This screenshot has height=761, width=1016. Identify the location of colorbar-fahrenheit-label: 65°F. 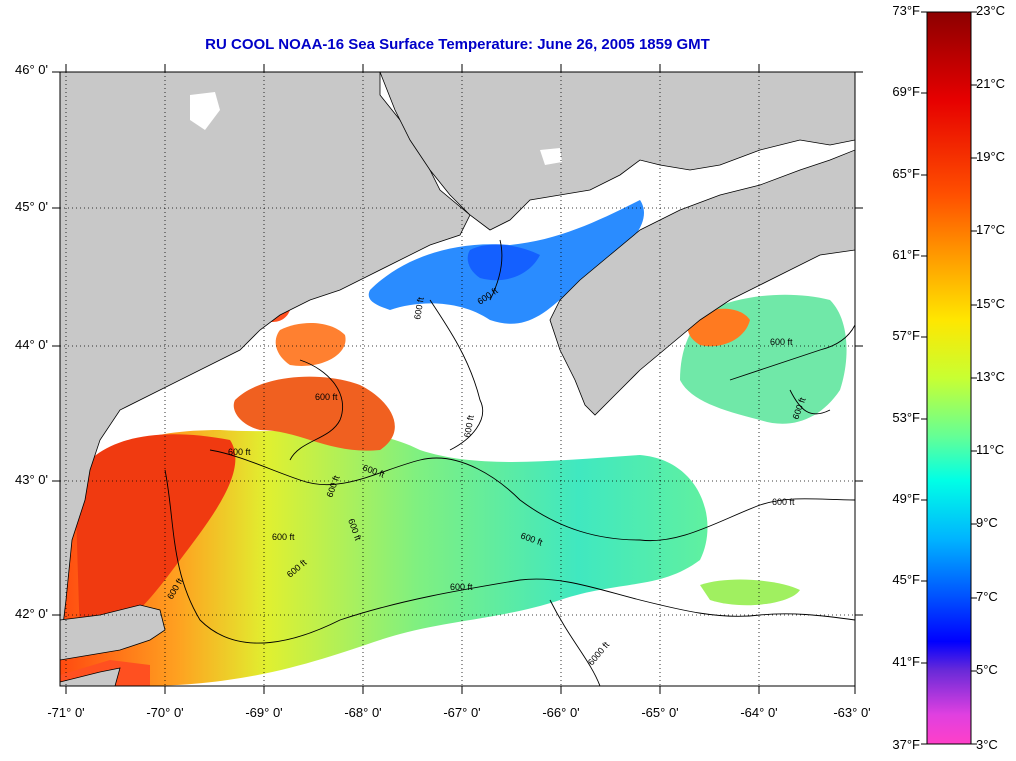
(906, 173).